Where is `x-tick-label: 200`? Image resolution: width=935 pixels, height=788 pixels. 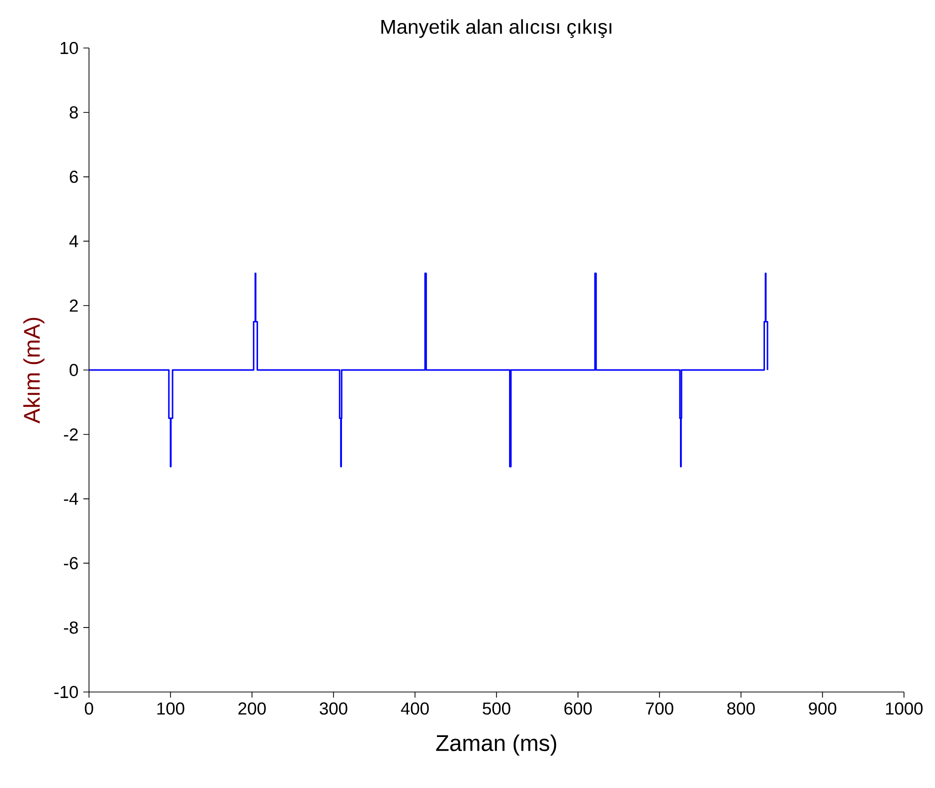
x-tick-label: 200 is located at coordinates (252, 708).